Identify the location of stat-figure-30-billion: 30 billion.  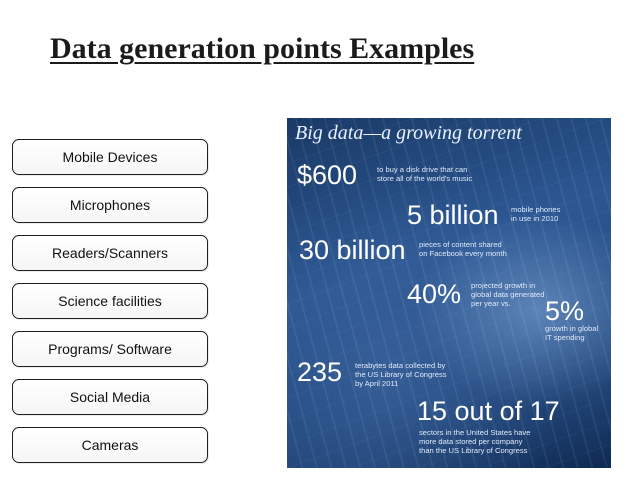
(352, 250).